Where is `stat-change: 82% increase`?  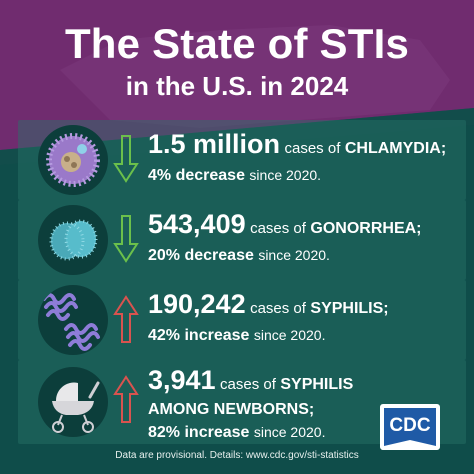
stat-change: 82% increase is located at coordinates (199, 432).